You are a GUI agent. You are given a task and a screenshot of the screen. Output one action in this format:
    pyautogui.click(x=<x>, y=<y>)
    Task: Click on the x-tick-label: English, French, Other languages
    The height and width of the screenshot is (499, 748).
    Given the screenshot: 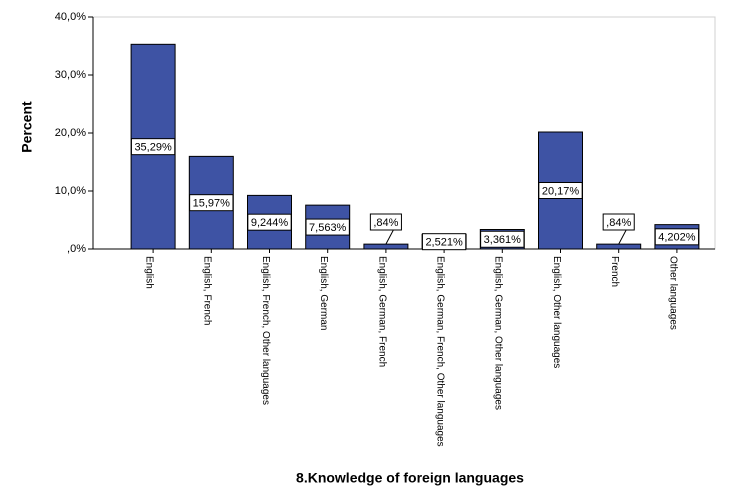 What is the action you would take?
    pyautogui.click(x=265, y=330)
    